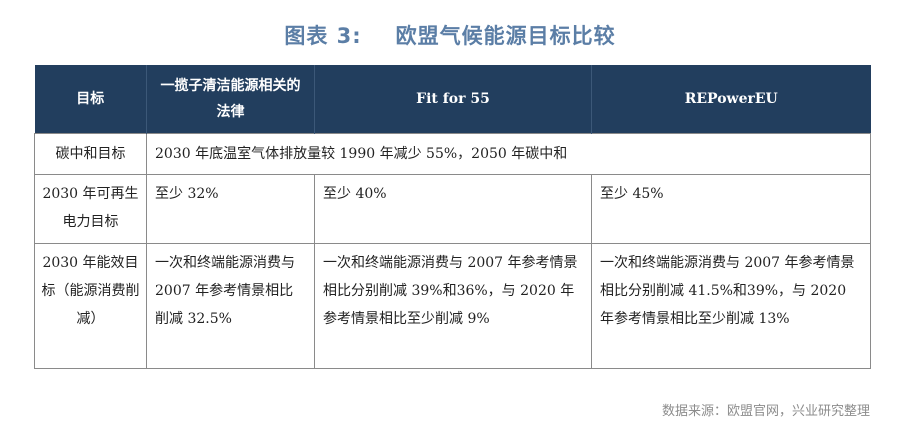 The height and width of the screenshot is (430, 900). Describe the element at coordinates (230, 306) in the screenshot. I see `table-cell: 一次和终端能源消费与 2007 年参考情景相比削减 32.5%` at that location.